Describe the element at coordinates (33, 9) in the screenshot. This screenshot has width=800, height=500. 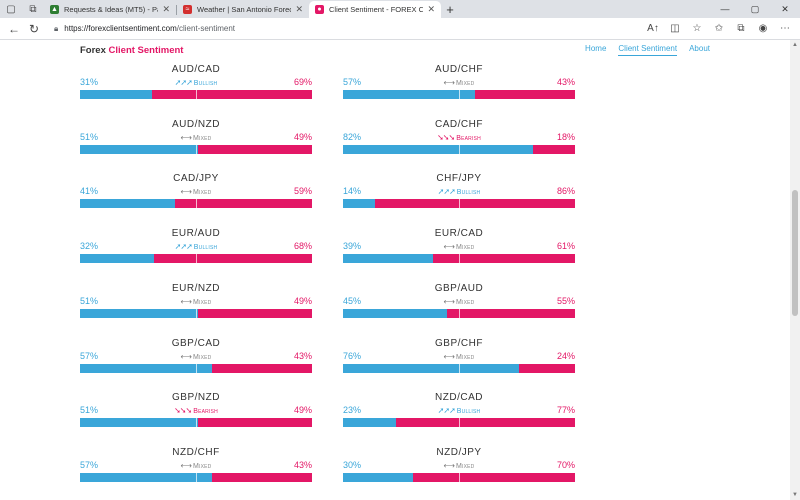
I see `workspaces-icon: ⧉` at that location.